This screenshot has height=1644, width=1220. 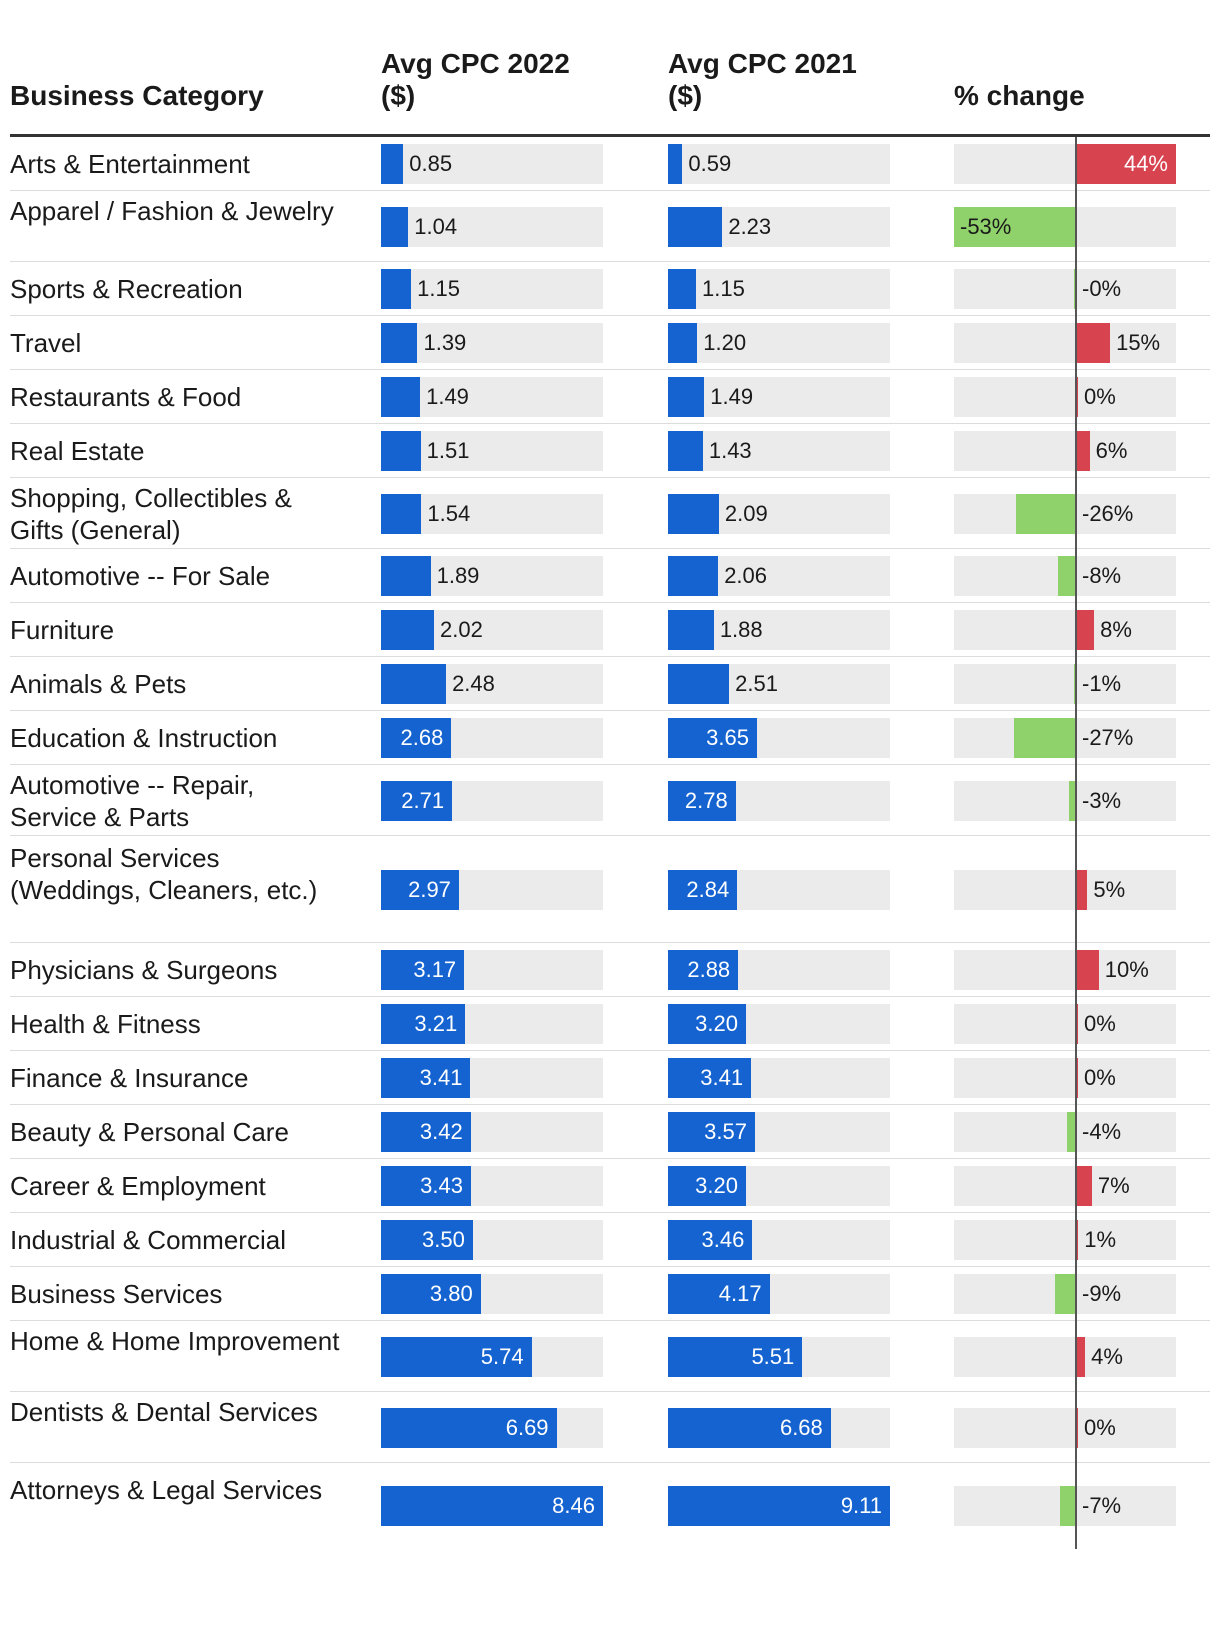 I want to click on cpc2021-track: 3.20, so click(x=779, y=1186).